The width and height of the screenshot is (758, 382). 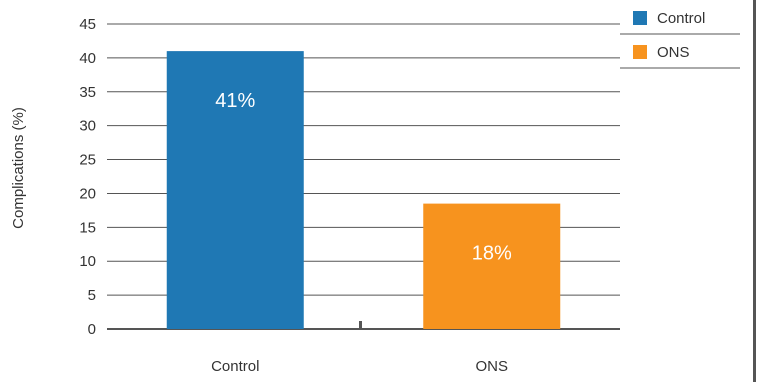 I want to click on data-label: 41%, so click(x=235, y=101).